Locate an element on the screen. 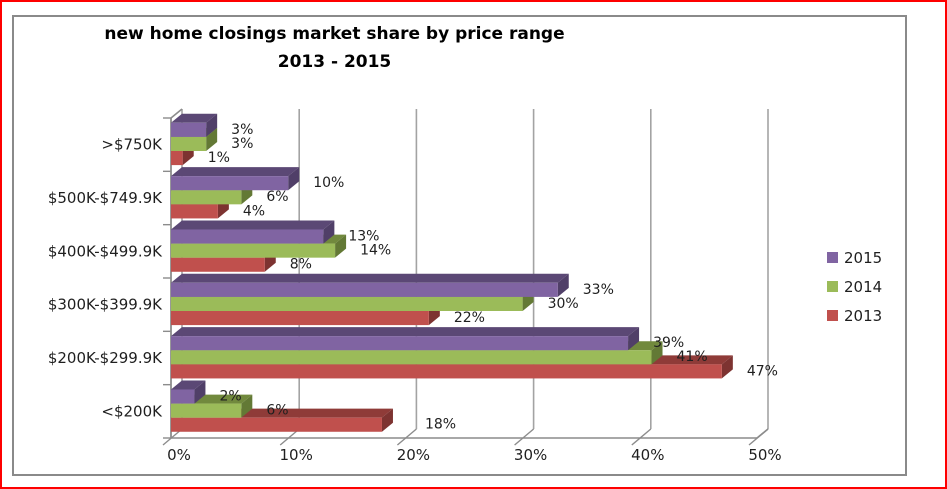 This screenshot has height=489, width=947. data-label: 47% is located at coordinates (762, 371).